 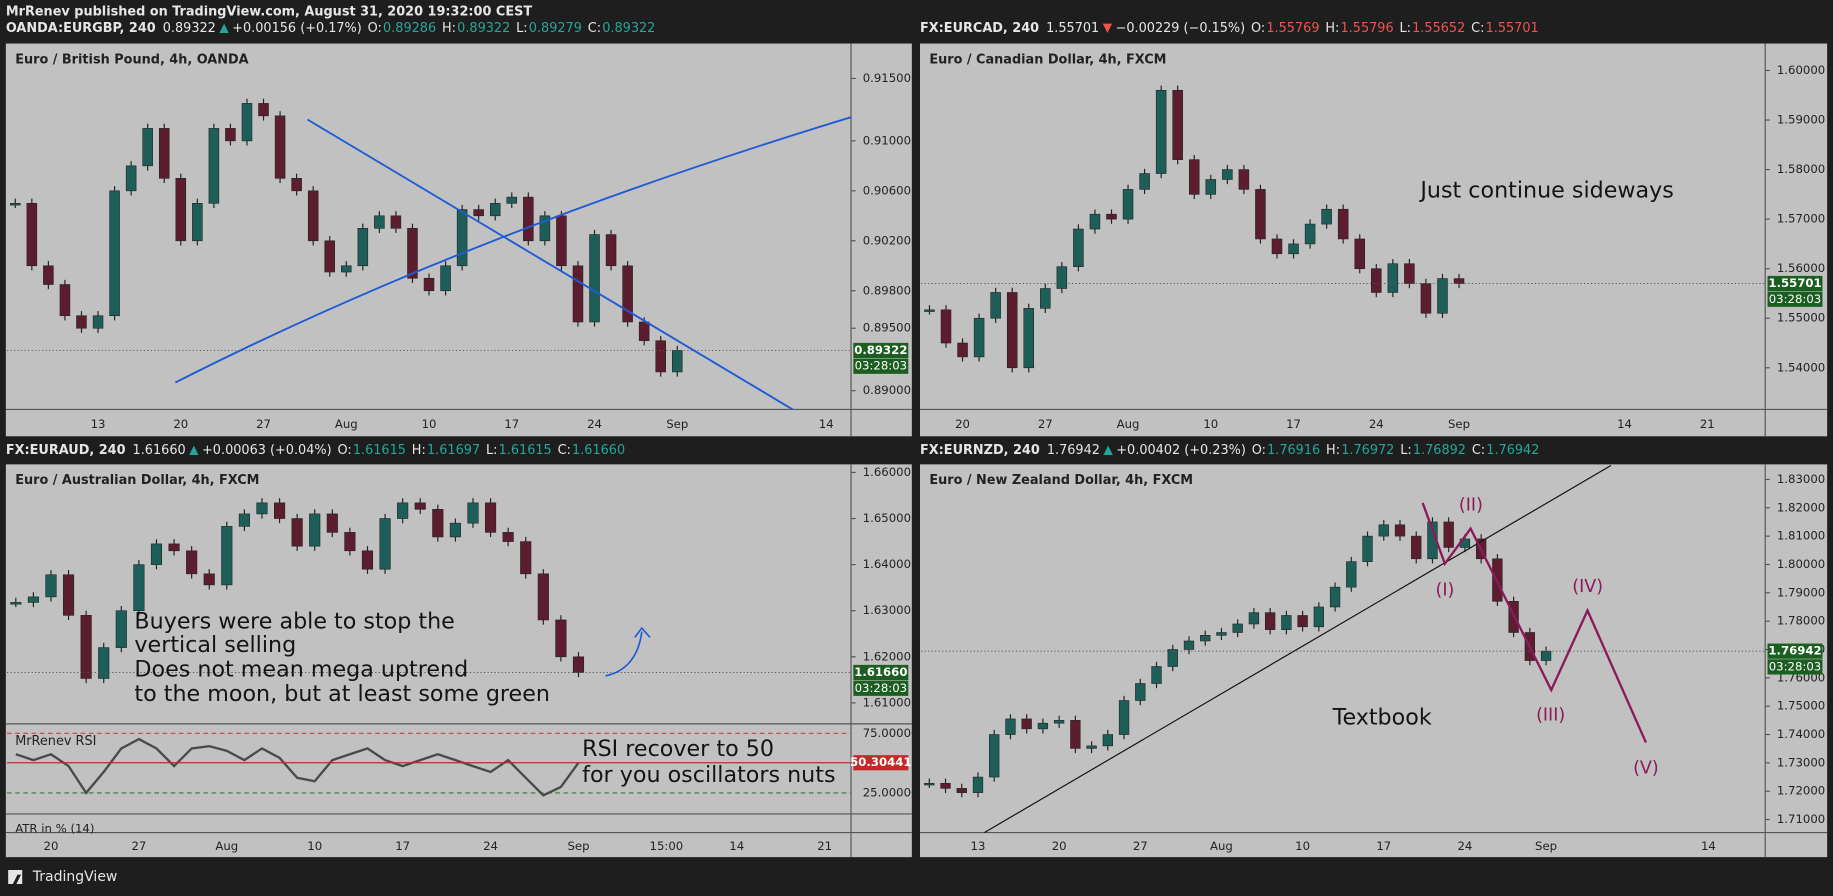 I want to click on rsi-line, so click(x=297, y=767).